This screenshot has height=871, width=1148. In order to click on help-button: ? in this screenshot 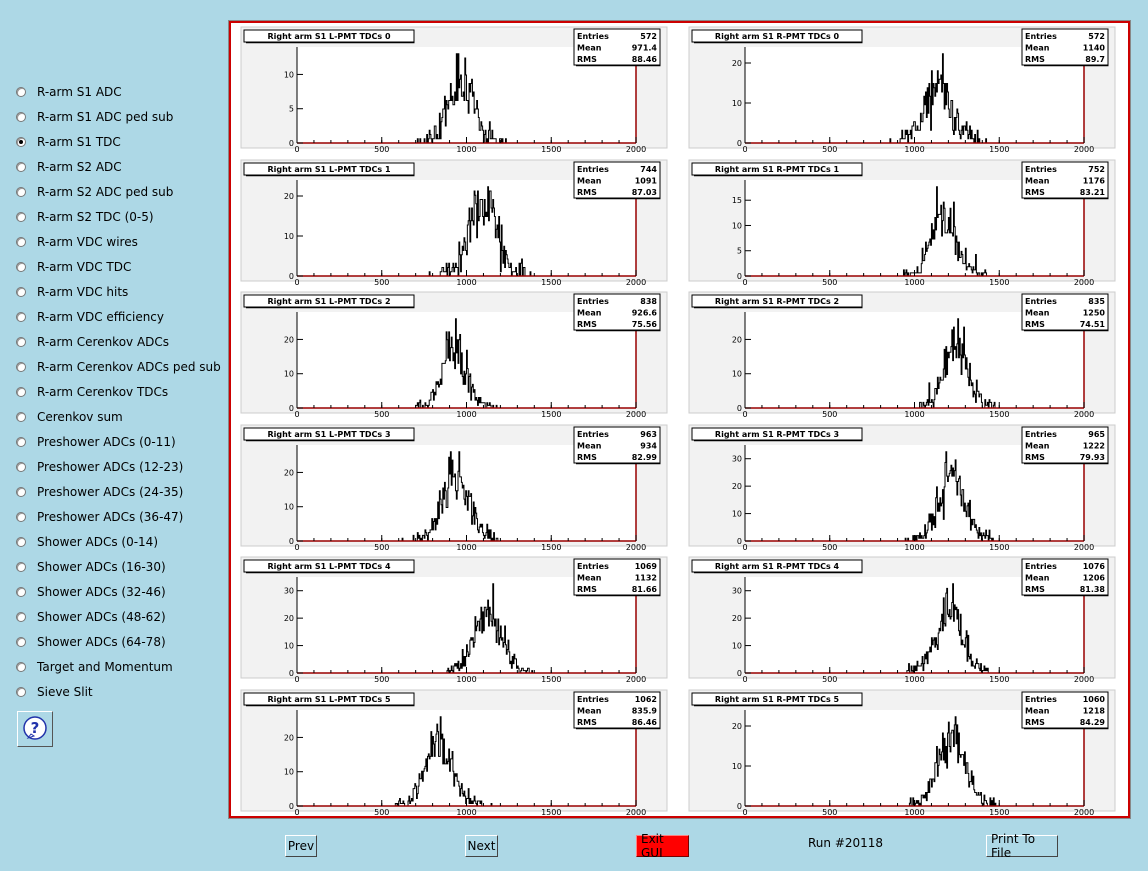, I will do `click(35, 729)`.